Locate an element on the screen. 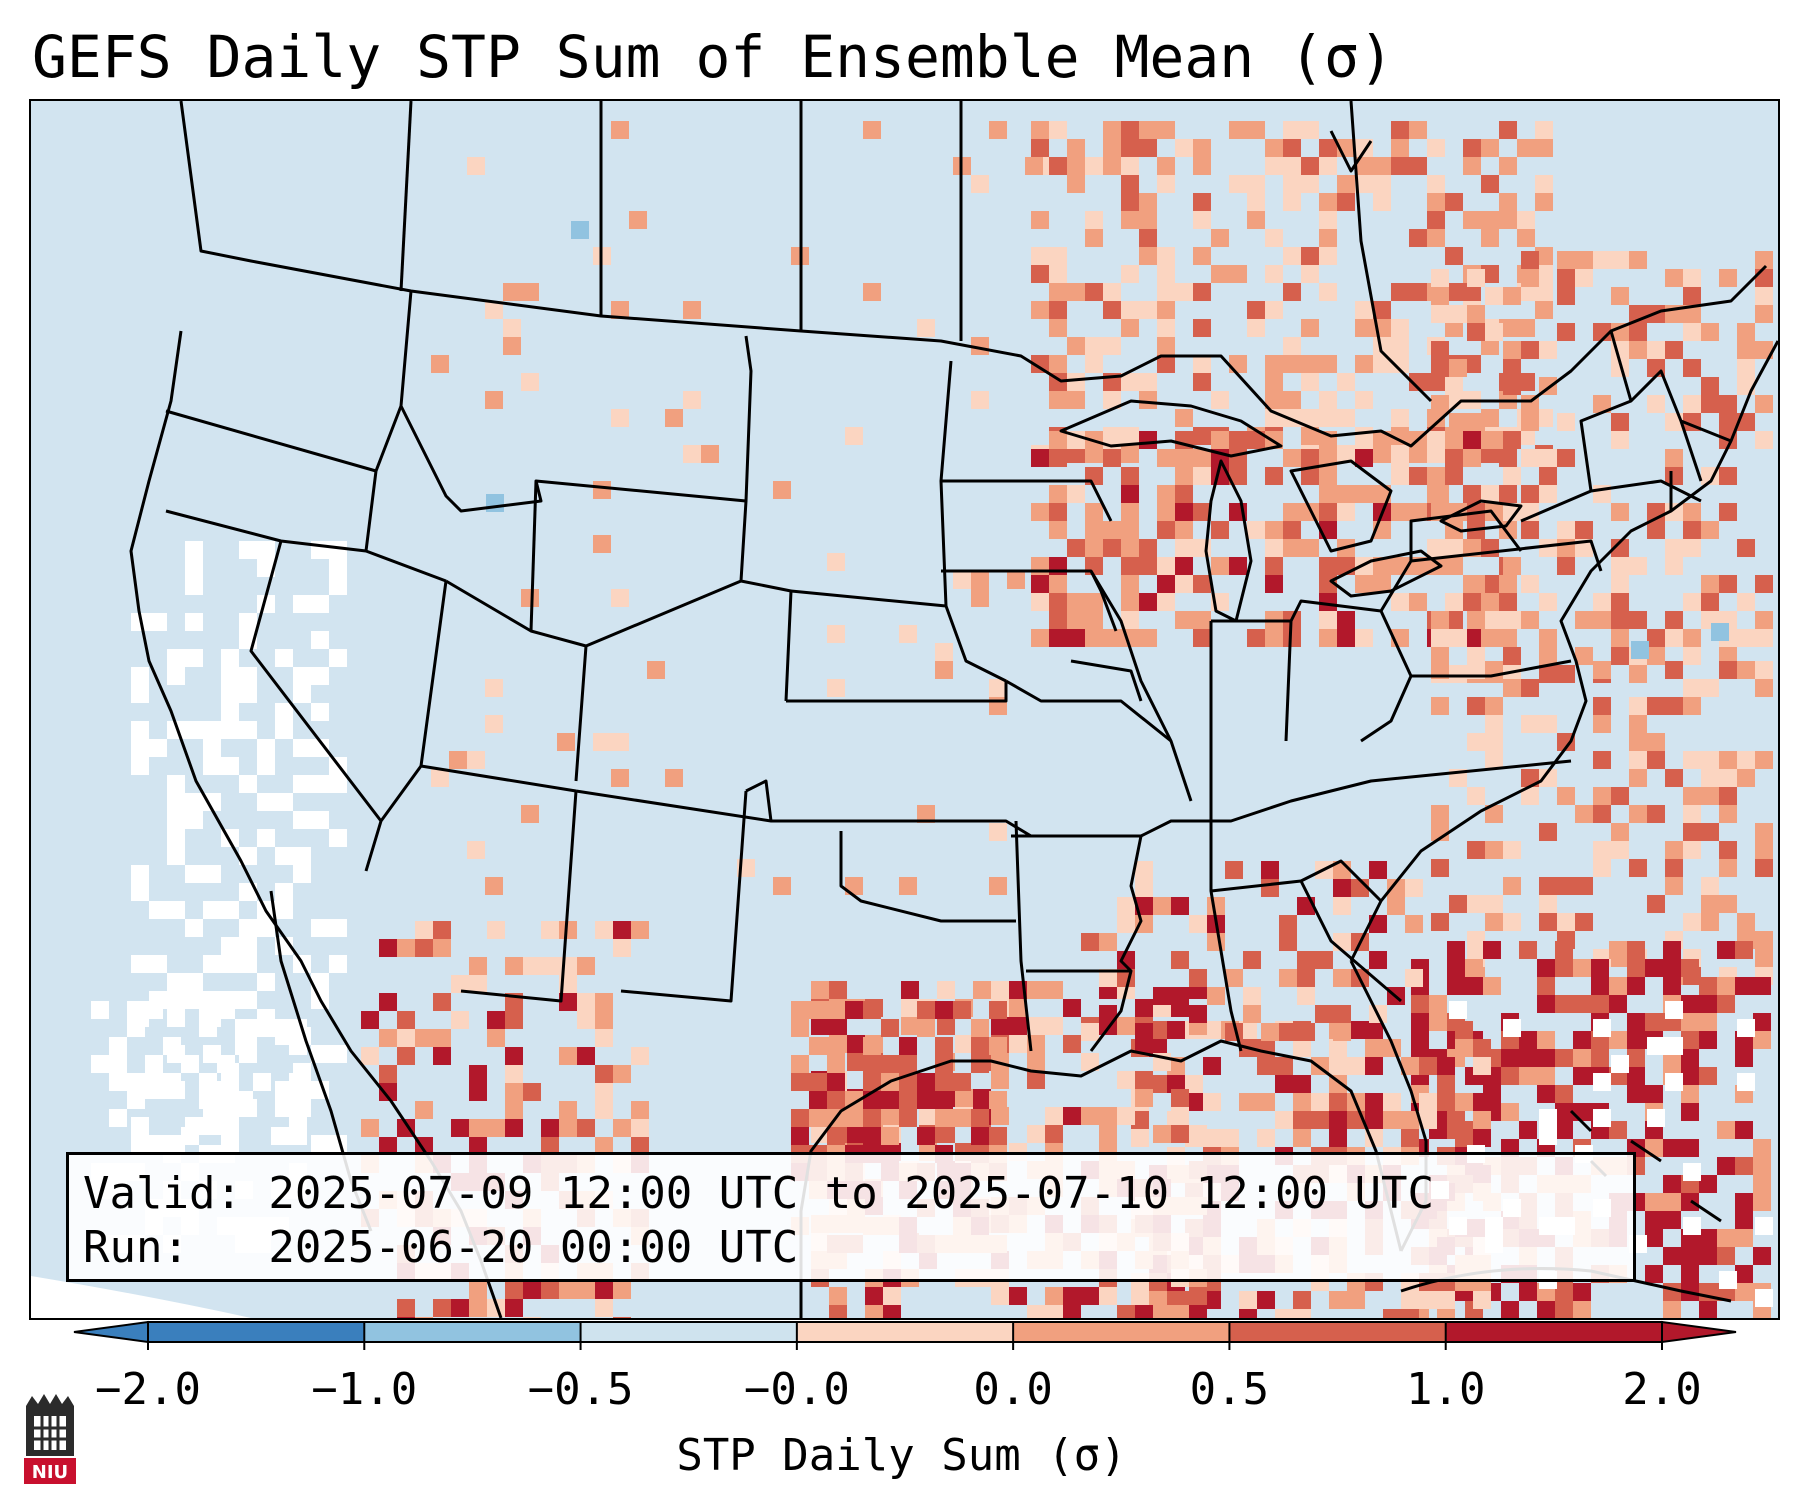  niu-logo: NIU is located at coordinates (50, 1439).